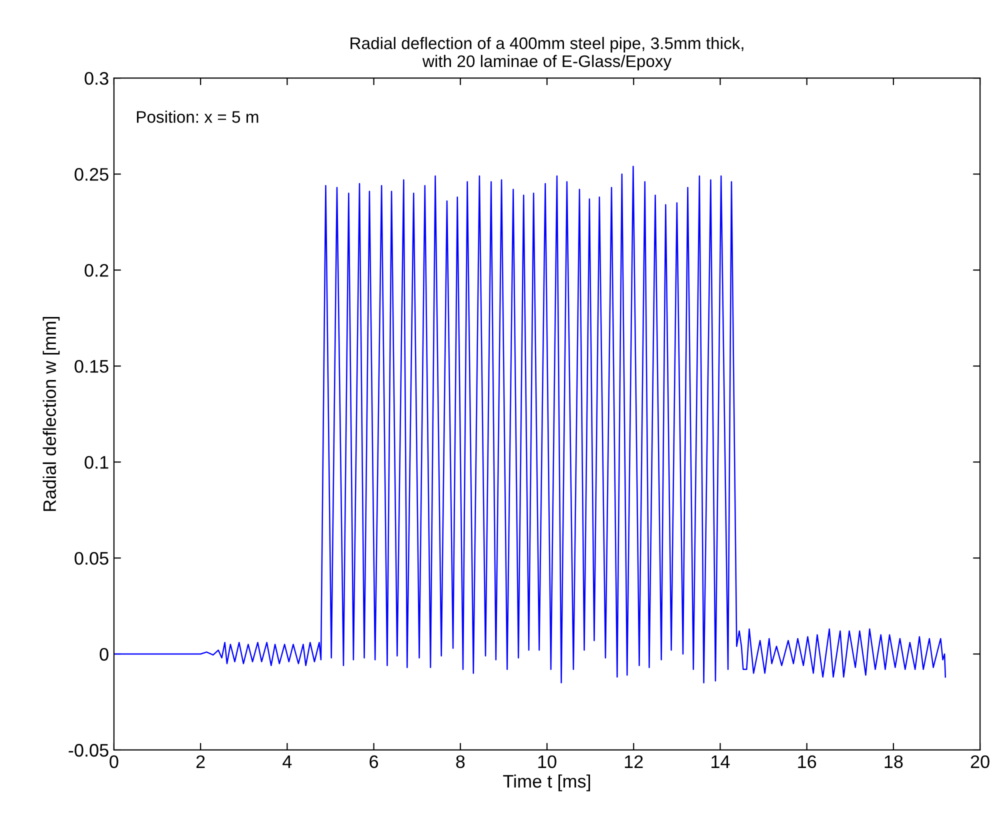 The height and width of the screenshot is (822, 997). What do you see at coordinates (104, 654) in the screenshot?
I see `y-tick-label: 0` at bounding box center [104, 654].